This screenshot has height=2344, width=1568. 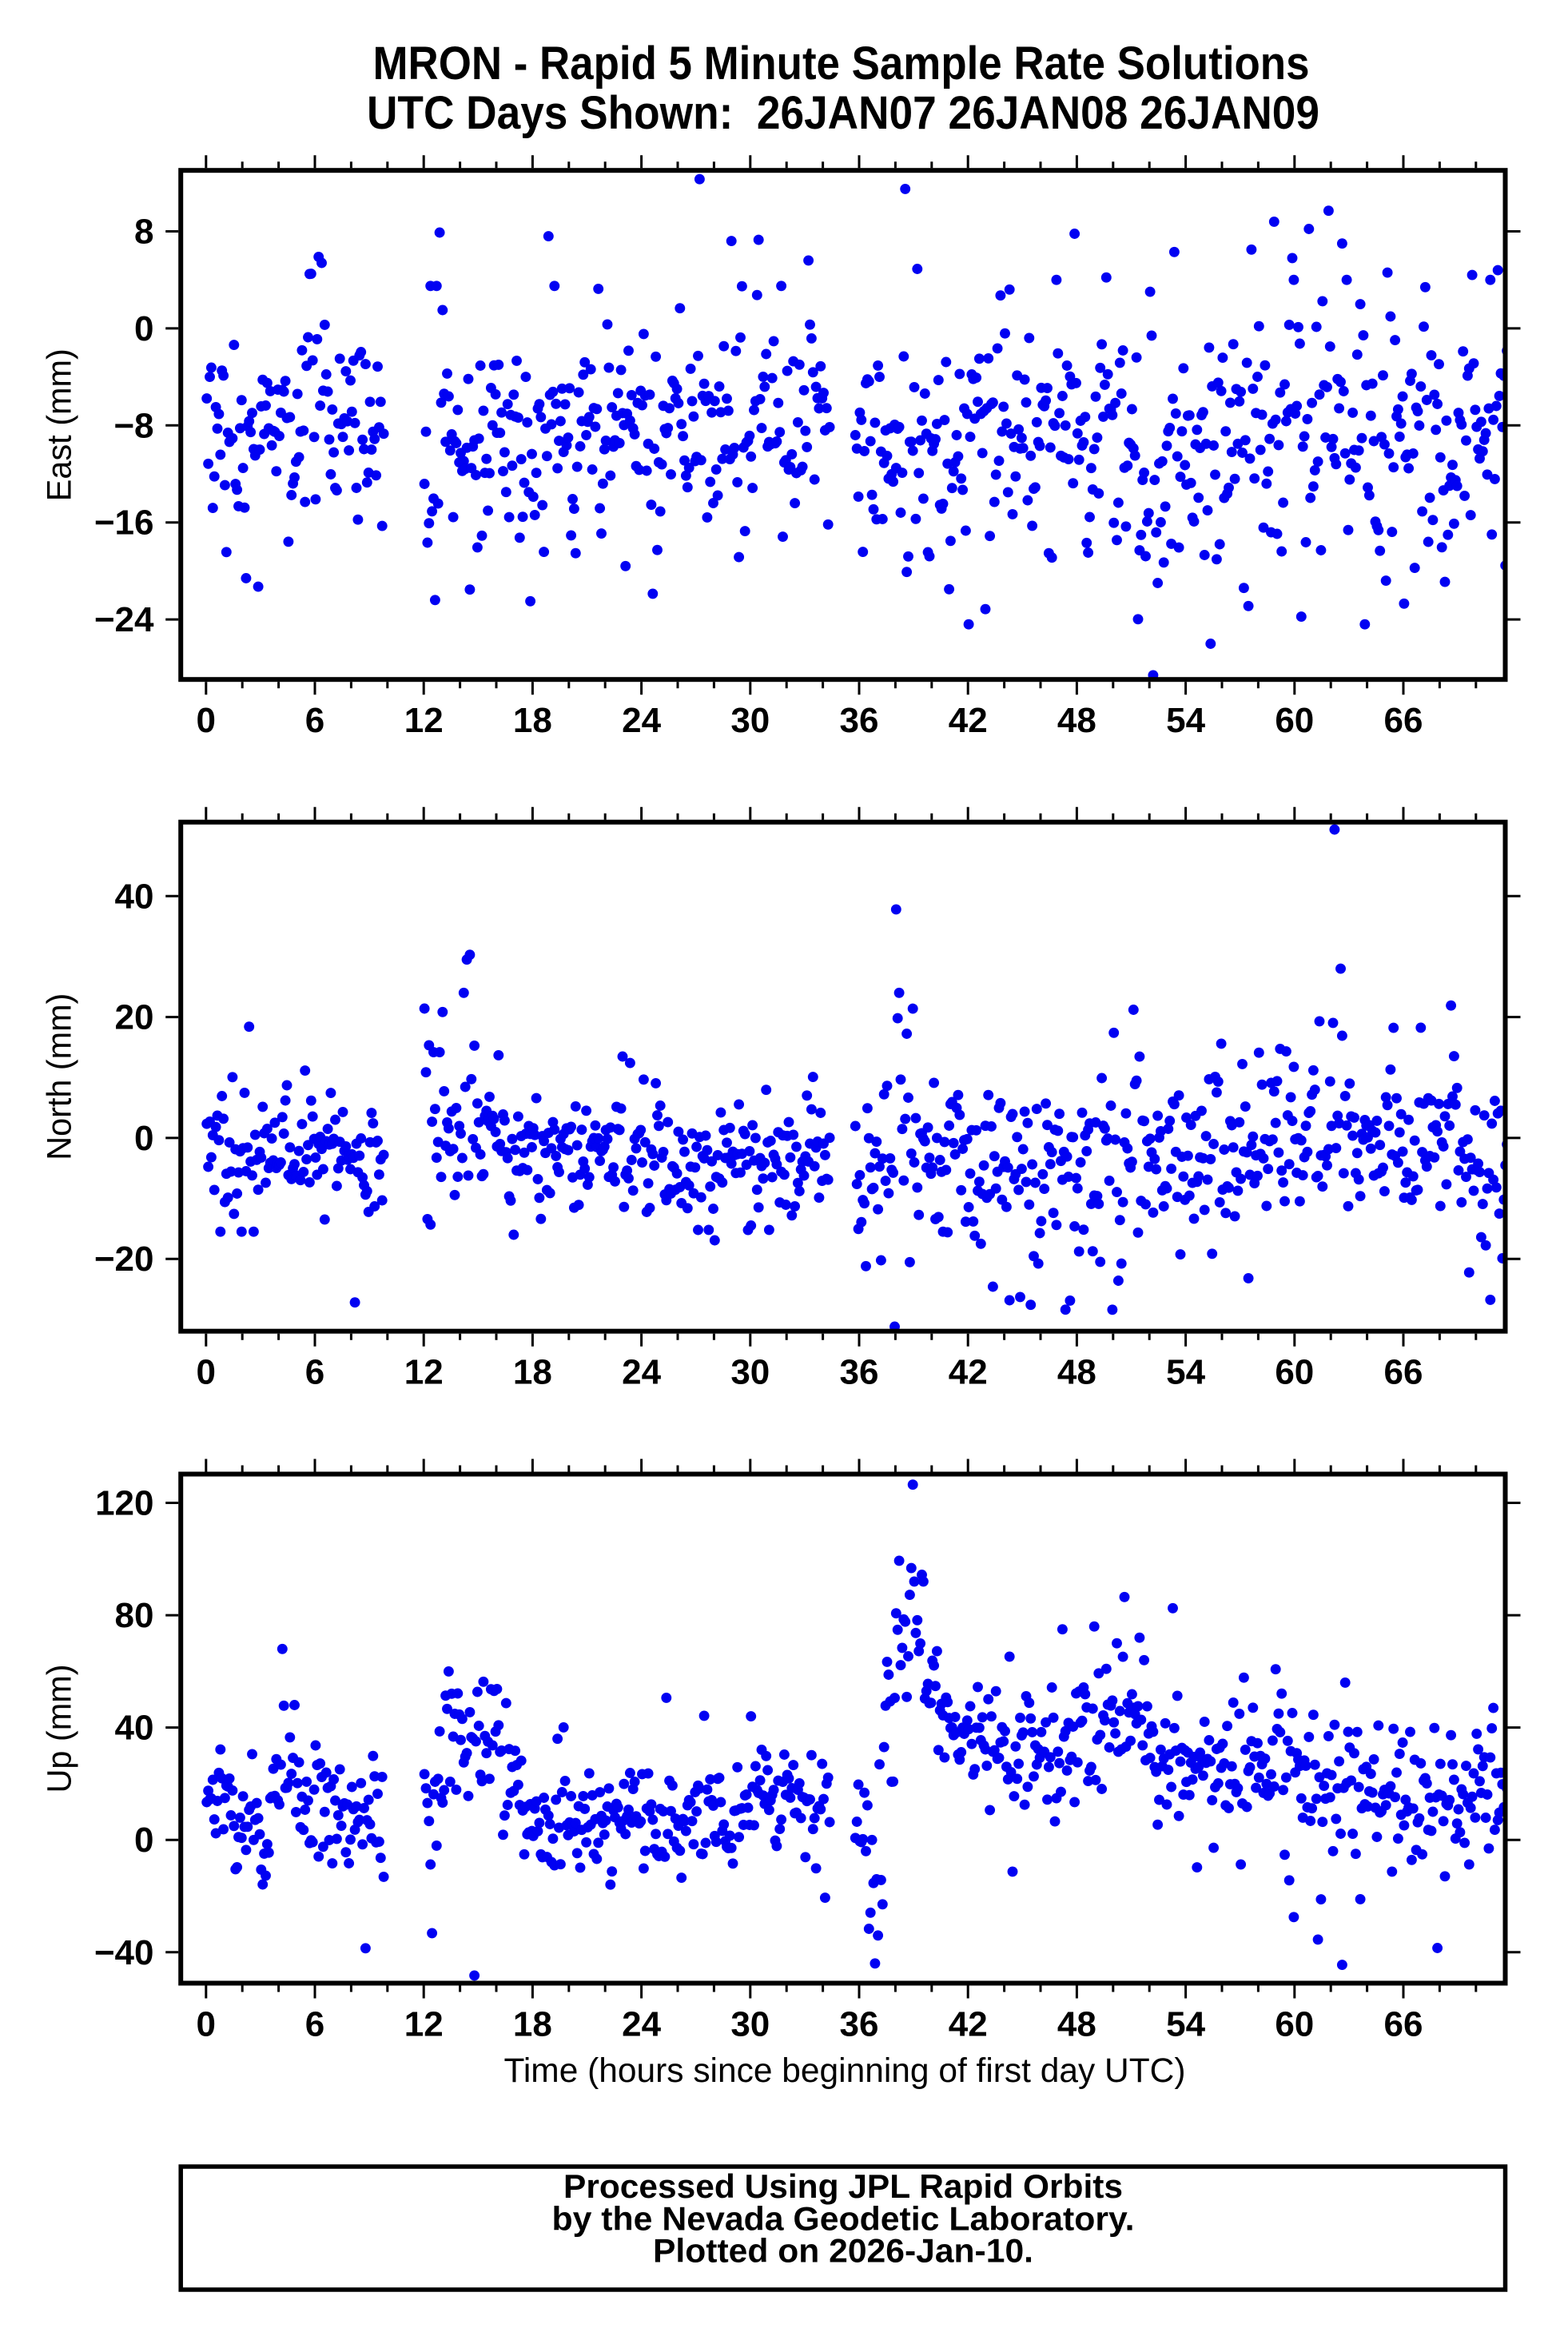 What do you see at coordinates (133, 426) in the screenshot?
I see `svg-text: −8` at bounding box center [133, 426].